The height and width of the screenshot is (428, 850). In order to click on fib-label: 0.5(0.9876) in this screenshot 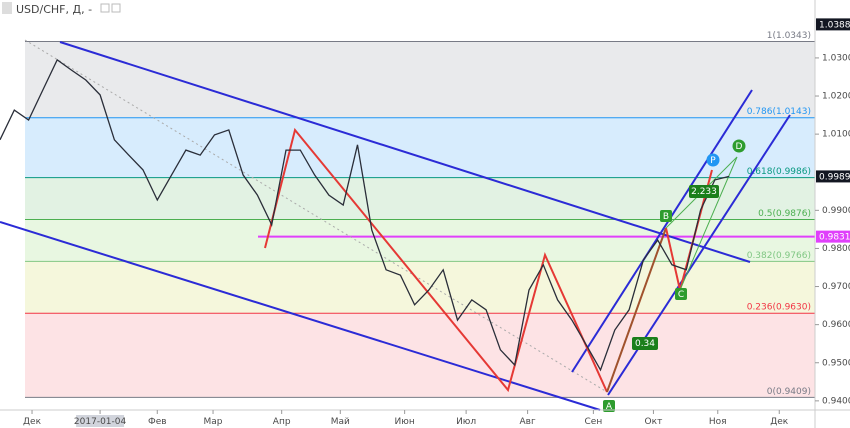, I will do `click(784, 214)`.